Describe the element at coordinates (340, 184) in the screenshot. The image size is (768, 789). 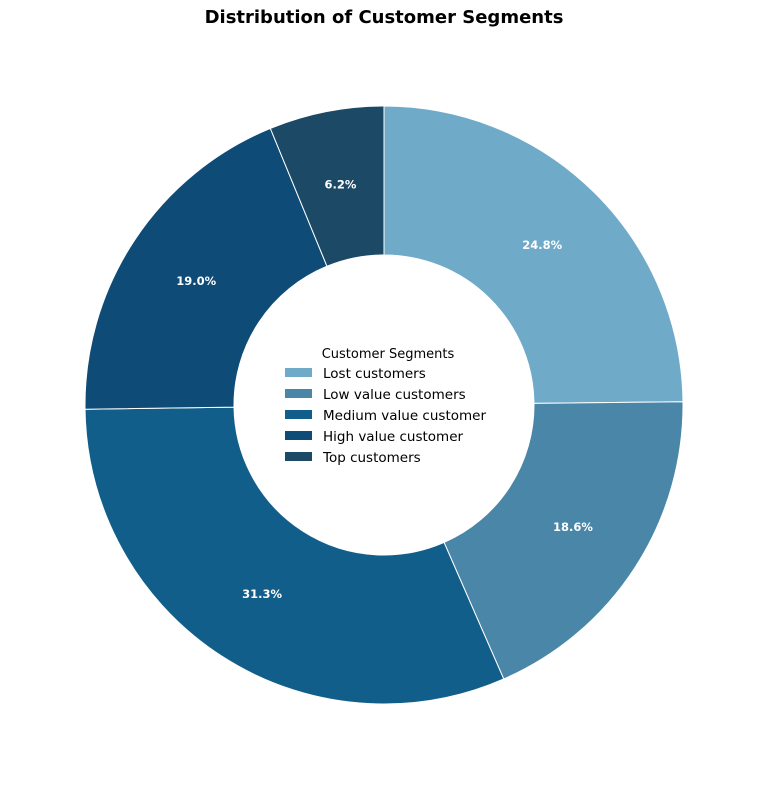
I see `slice-label: 6.2%` at that location.